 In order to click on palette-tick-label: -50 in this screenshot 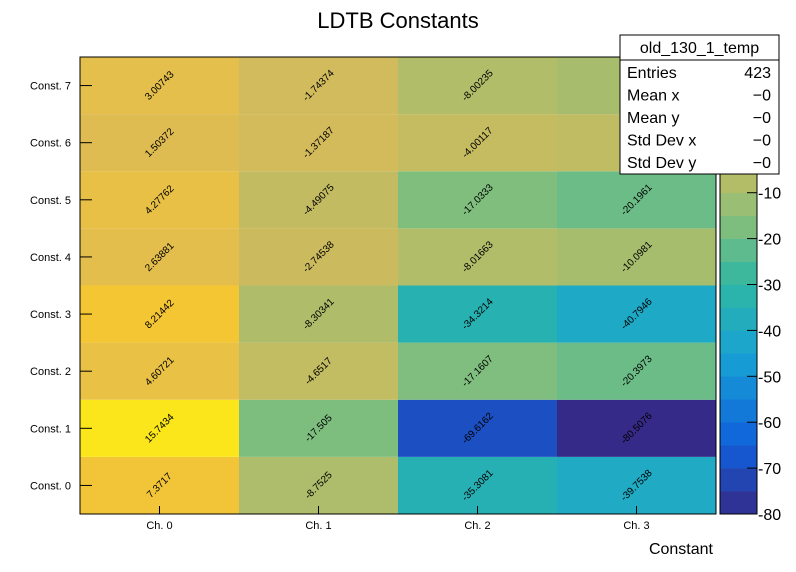, I will do `click(769, 377)`.